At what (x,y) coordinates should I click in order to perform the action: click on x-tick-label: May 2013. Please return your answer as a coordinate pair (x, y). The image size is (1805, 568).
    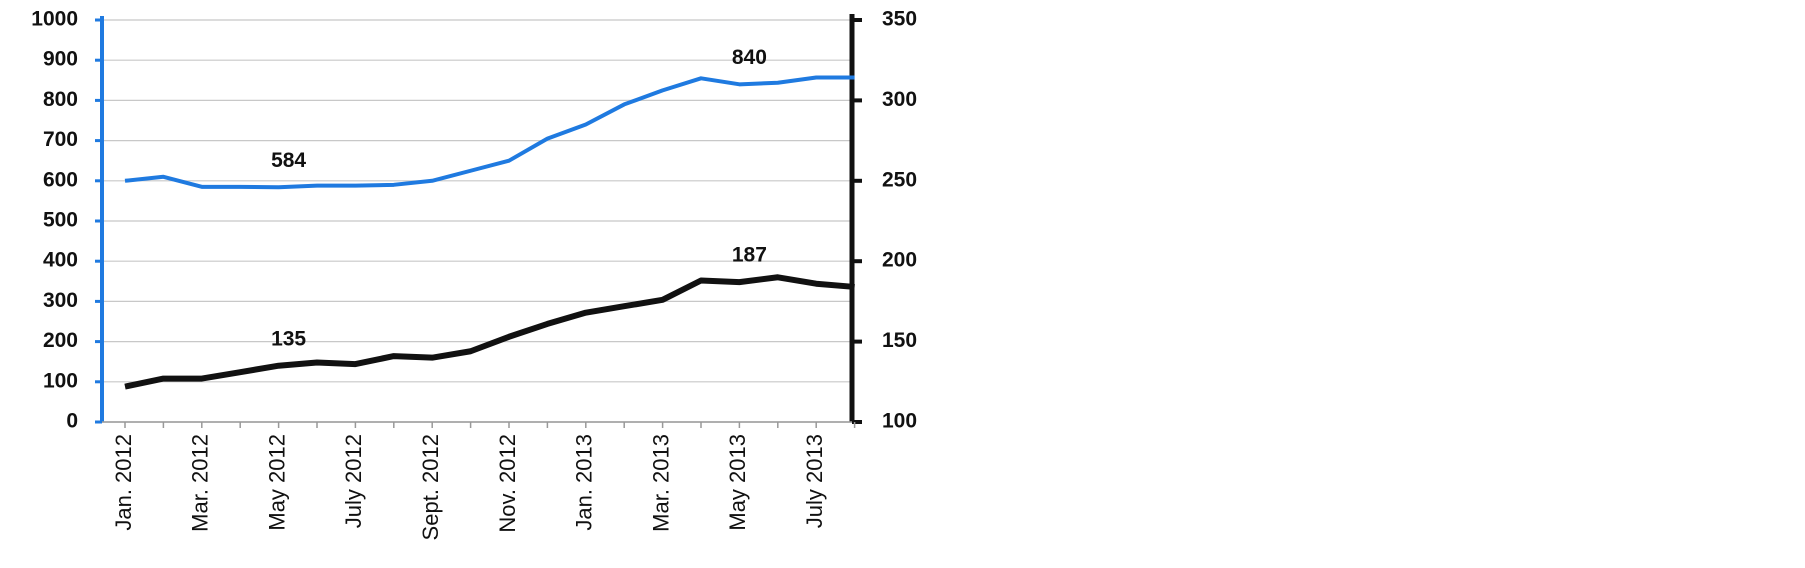
    Looking at the image, I should click on (737, 482).